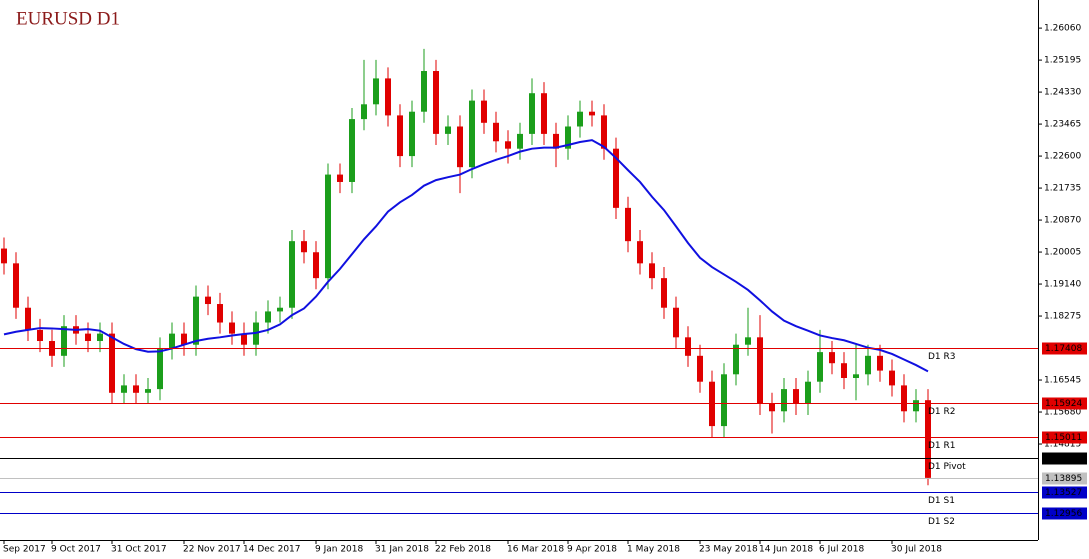 This screenshot has width=1089, height=559. What do you see at coordinates (1062, 413) in the screenshot?
I see `y-tick-label: 1.15680` at bounding box center [1062, 413].